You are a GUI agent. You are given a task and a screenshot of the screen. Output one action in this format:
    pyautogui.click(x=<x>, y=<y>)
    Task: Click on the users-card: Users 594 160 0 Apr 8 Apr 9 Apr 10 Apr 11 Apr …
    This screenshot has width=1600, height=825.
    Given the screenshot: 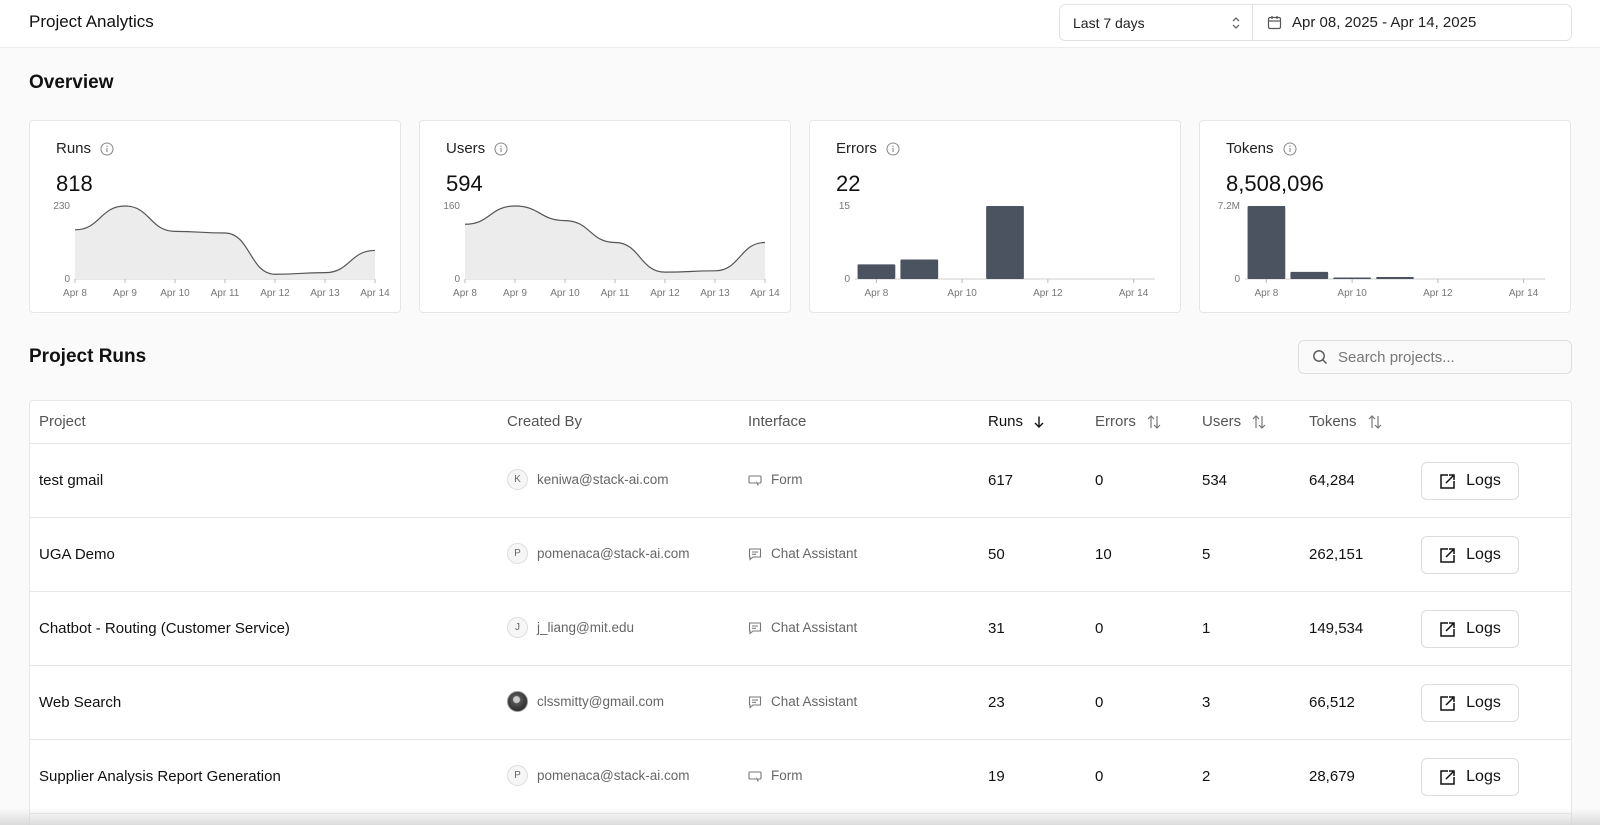 What is the action you would take?
    pyautogui.click(x=605, y=216)
    